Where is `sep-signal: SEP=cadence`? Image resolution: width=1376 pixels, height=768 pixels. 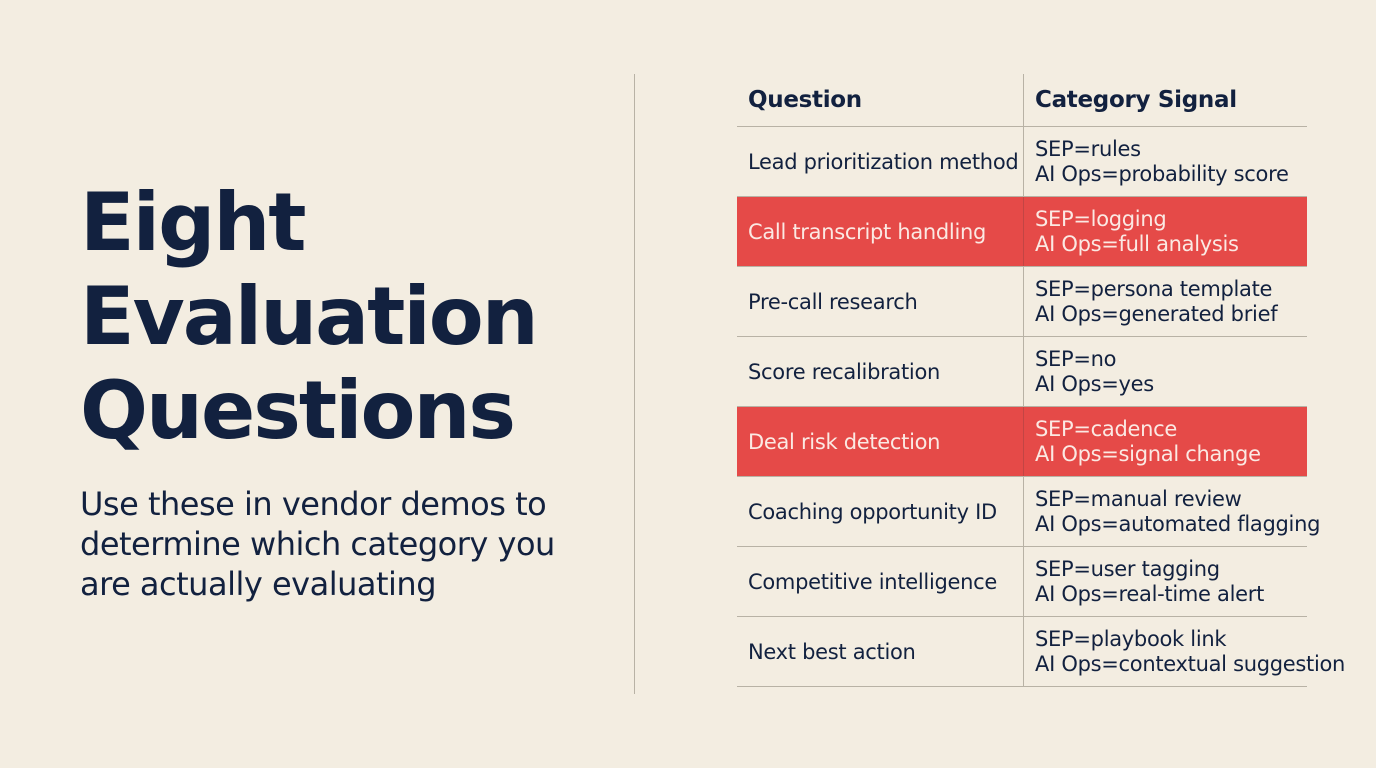
sep-signal: SEP=cadence is located at coordinates (1106, 428).